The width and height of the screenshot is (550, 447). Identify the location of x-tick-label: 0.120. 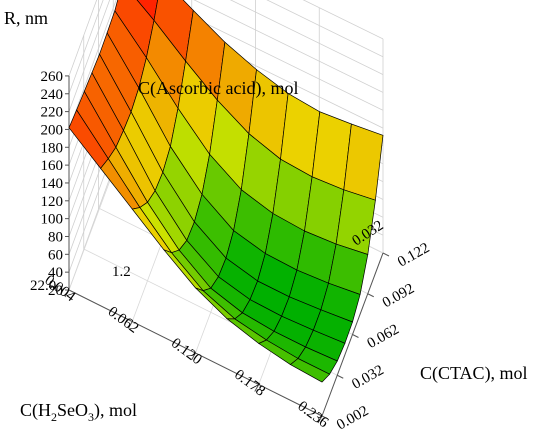
(186, 351).